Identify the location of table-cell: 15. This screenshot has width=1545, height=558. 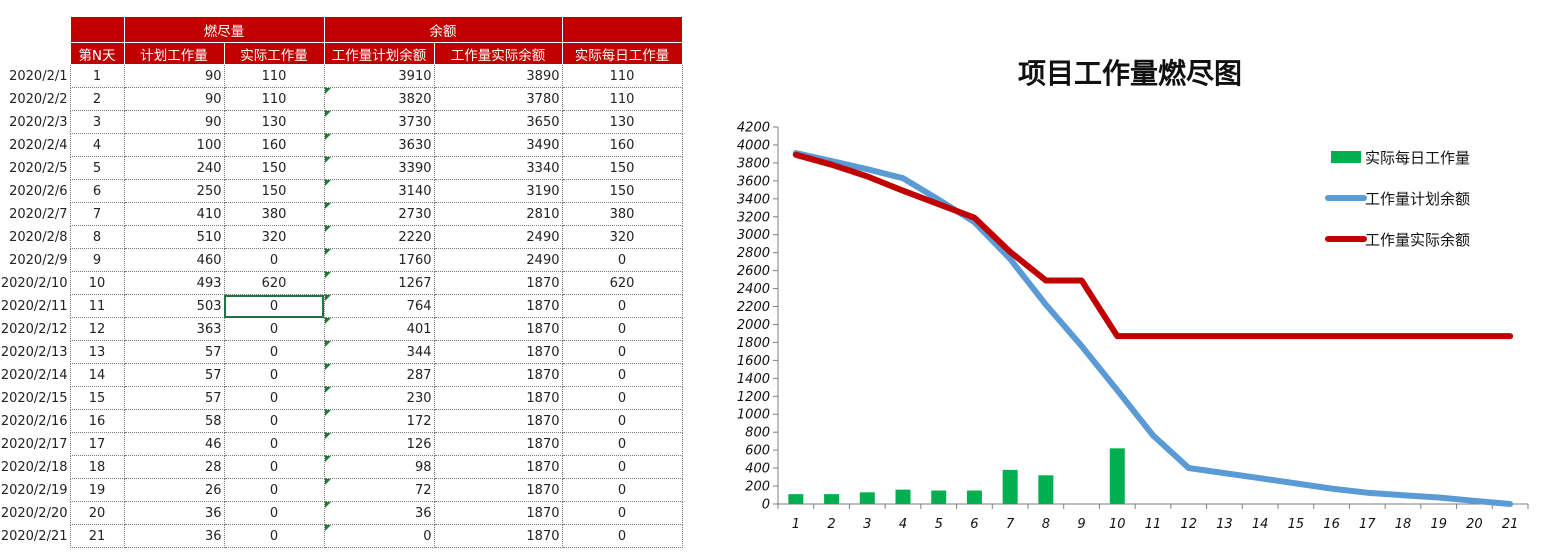
(97, 398).